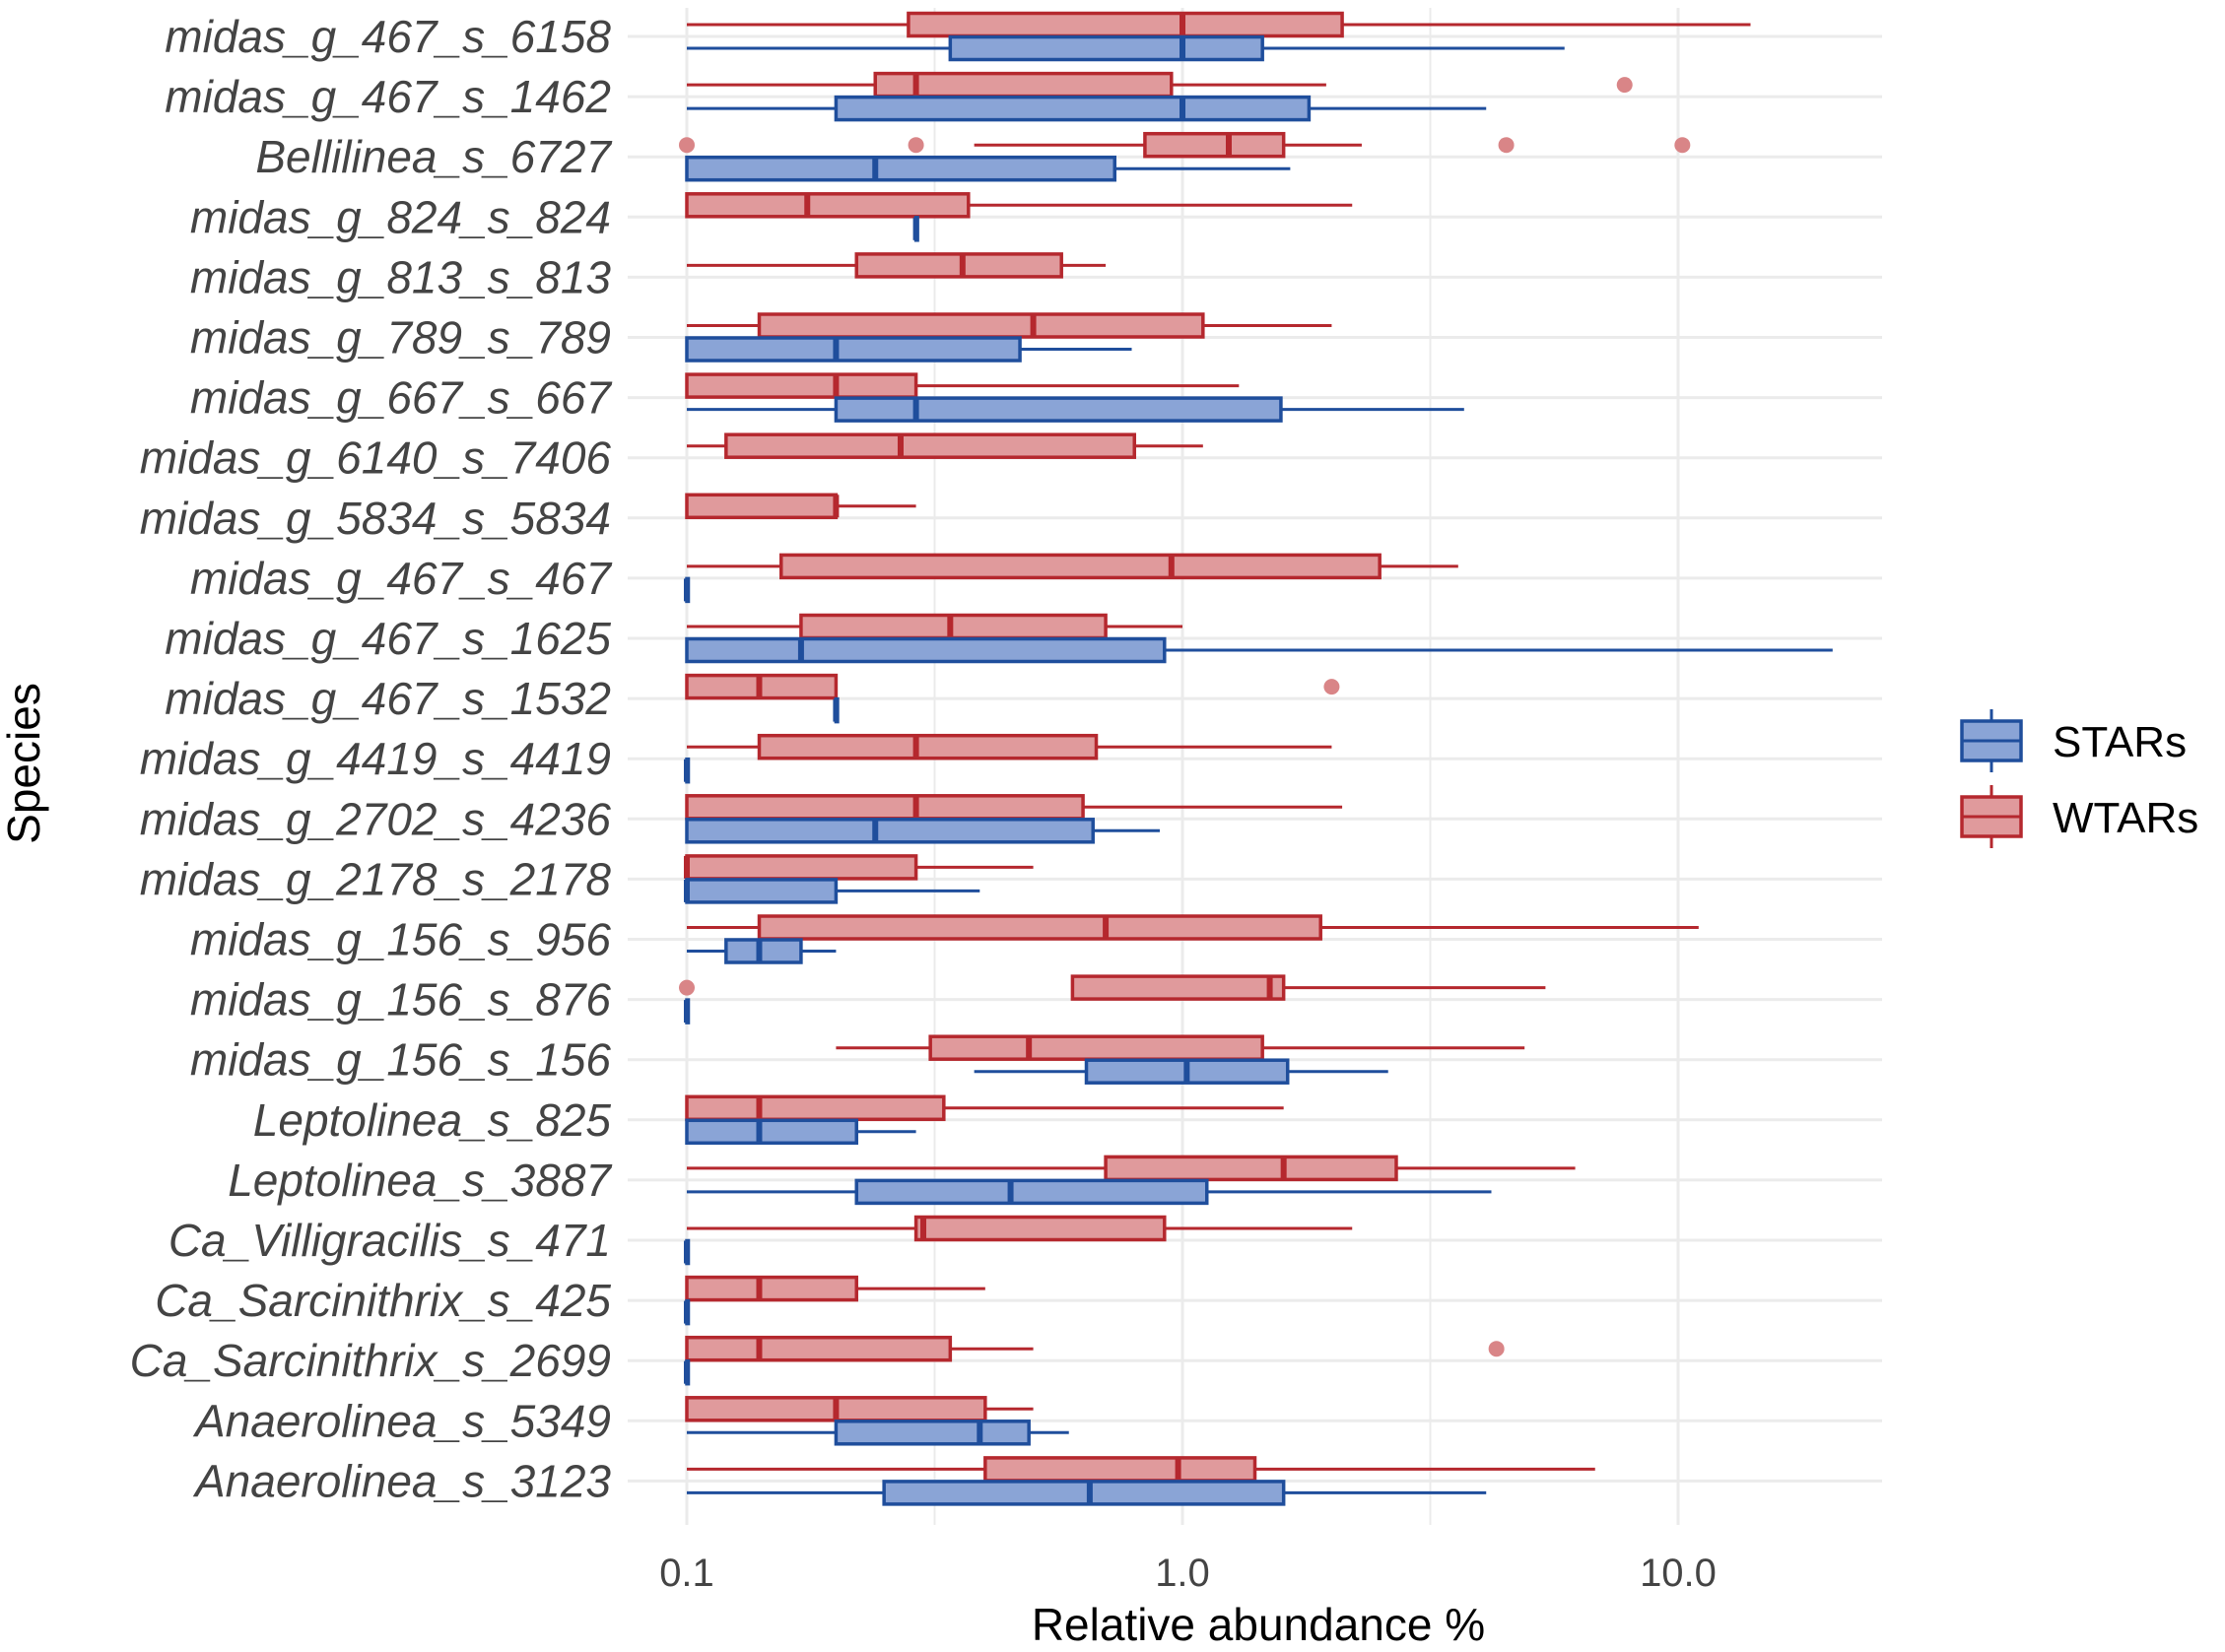  I want to click on species-label: midas_g_156_s_876, so click(401, 1000).